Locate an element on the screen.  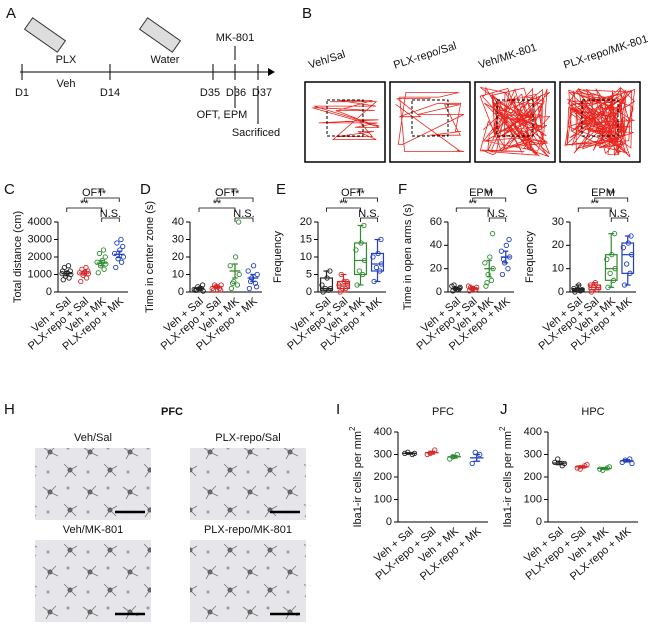
micrograph is located at coordinates (170, 535).